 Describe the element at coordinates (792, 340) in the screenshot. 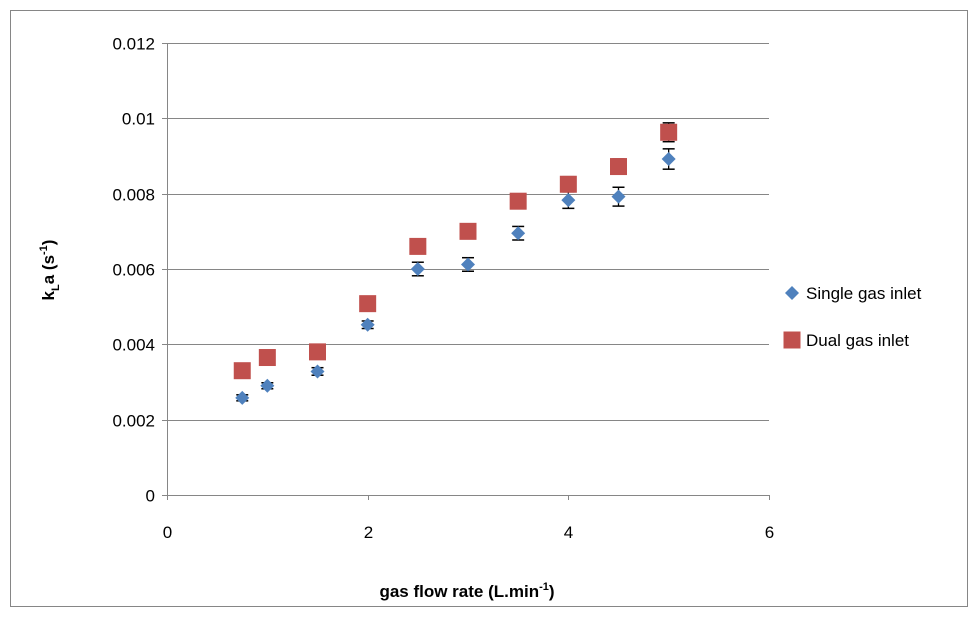

I see `legend-marker-dual-gas-inlet` at that location.